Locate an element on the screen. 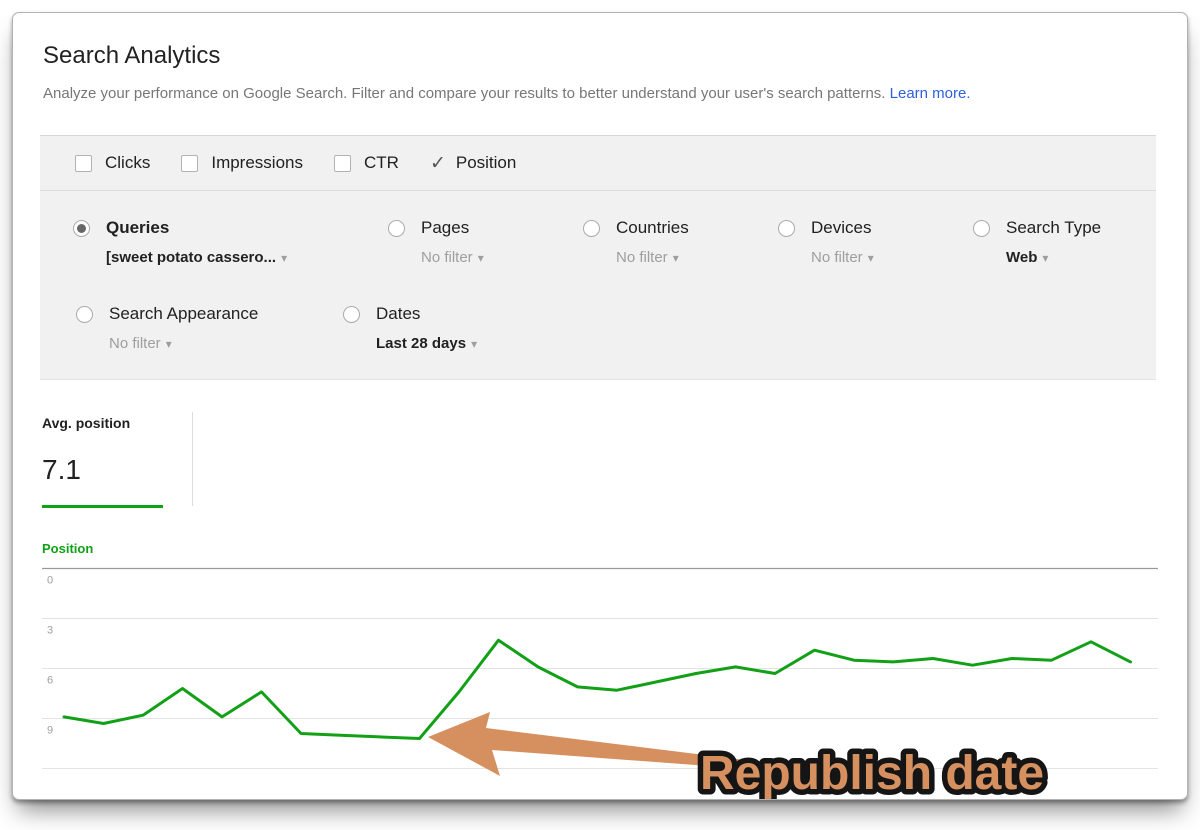  svg-text: 6 is located at coordinates (50, 681).